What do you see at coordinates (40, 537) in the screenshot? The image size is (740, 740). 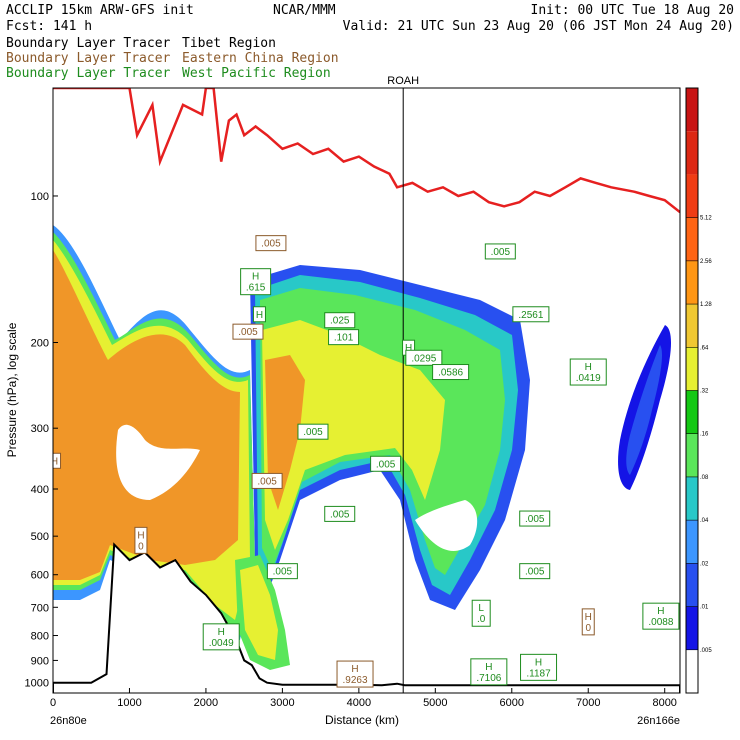 I see `y-tick-label: 500` at bounding box center [40, 537].